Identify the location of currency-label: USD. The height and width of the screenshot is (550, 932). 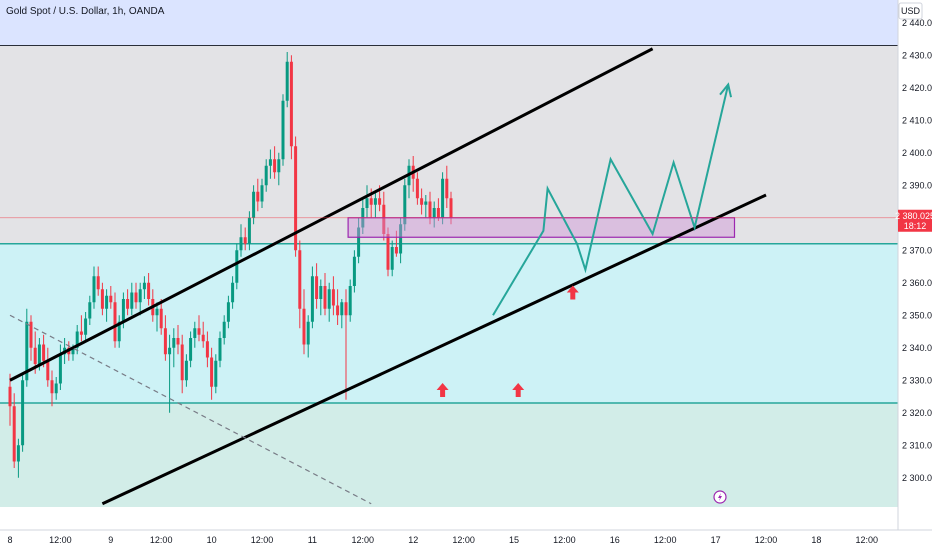
(911, 11).